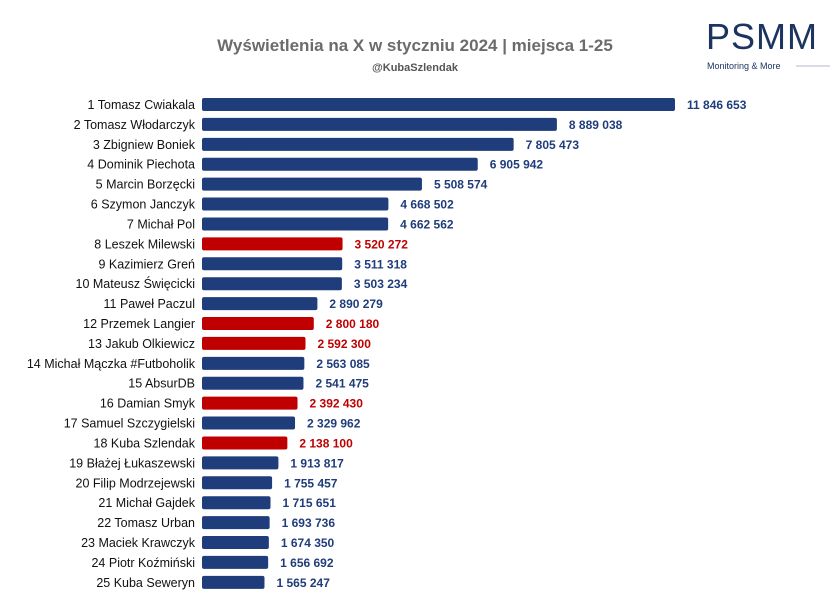 The image size is (840, 611). Describe the element at coordinates (143, 205) in the screenshot. I see `category-label: 6 Szymon Janczyk` at that location.